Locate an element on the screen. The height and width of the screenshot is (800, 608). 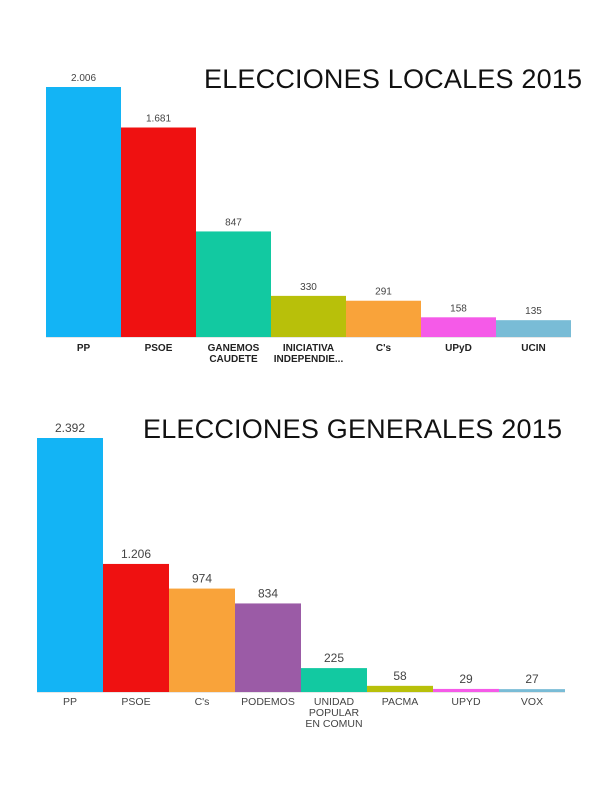
category-label-0-5: UPyD is located at coordinates (458, 348).